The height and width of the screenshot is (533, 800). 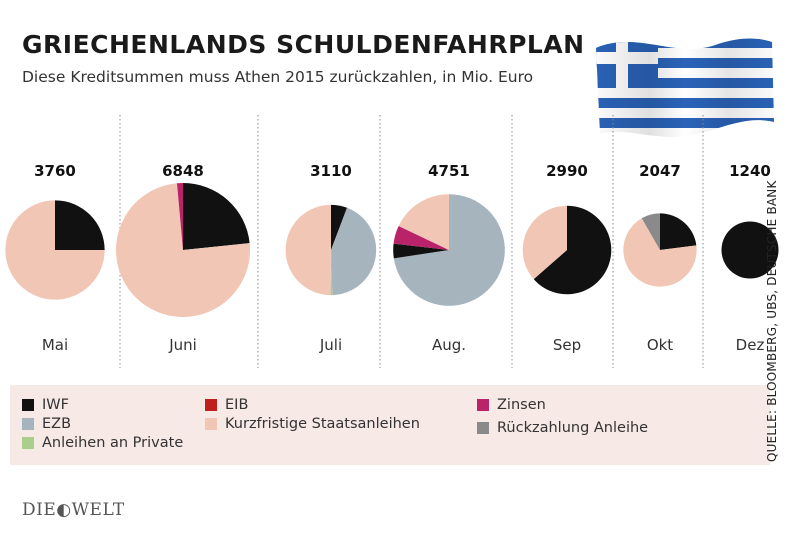 I want to click on legend-item: Kurzfristige Staatsanleihen, so click(x=312, y=424).